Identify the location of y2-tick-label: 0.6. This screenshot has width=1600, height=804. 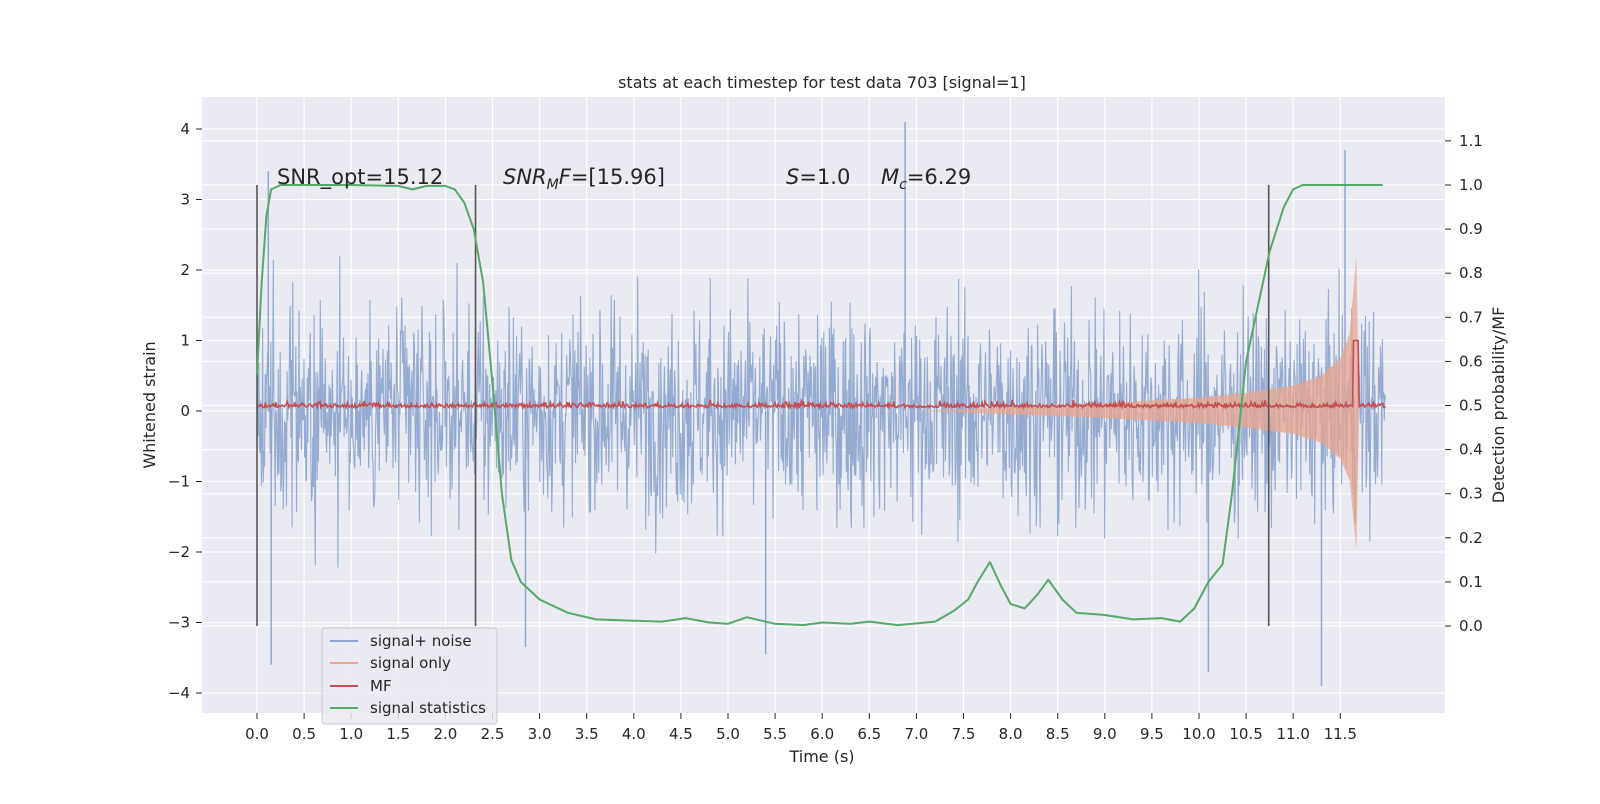
(1471, 361).